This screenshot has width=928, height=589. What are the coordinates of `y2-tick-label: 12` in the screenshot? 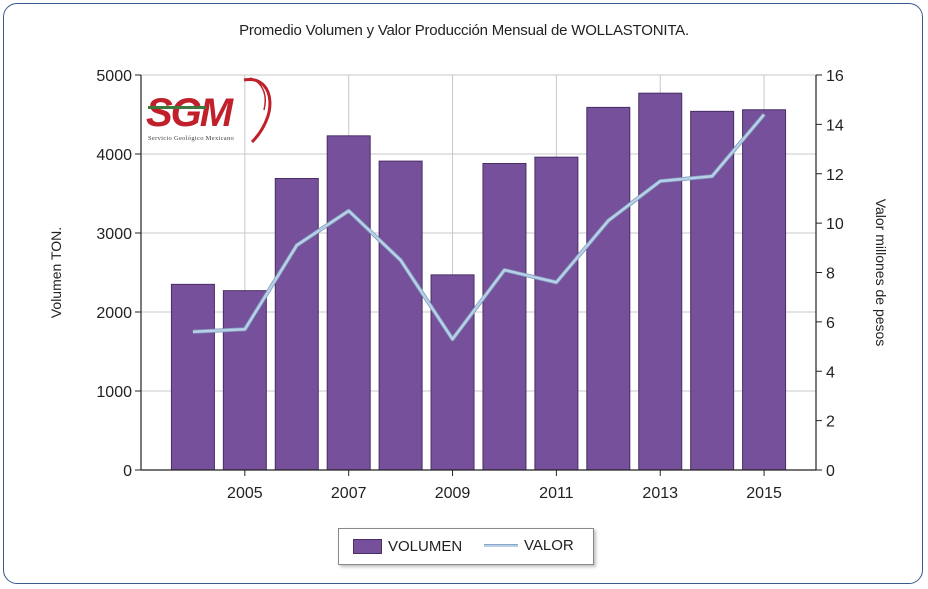 It's located at (835, 175).